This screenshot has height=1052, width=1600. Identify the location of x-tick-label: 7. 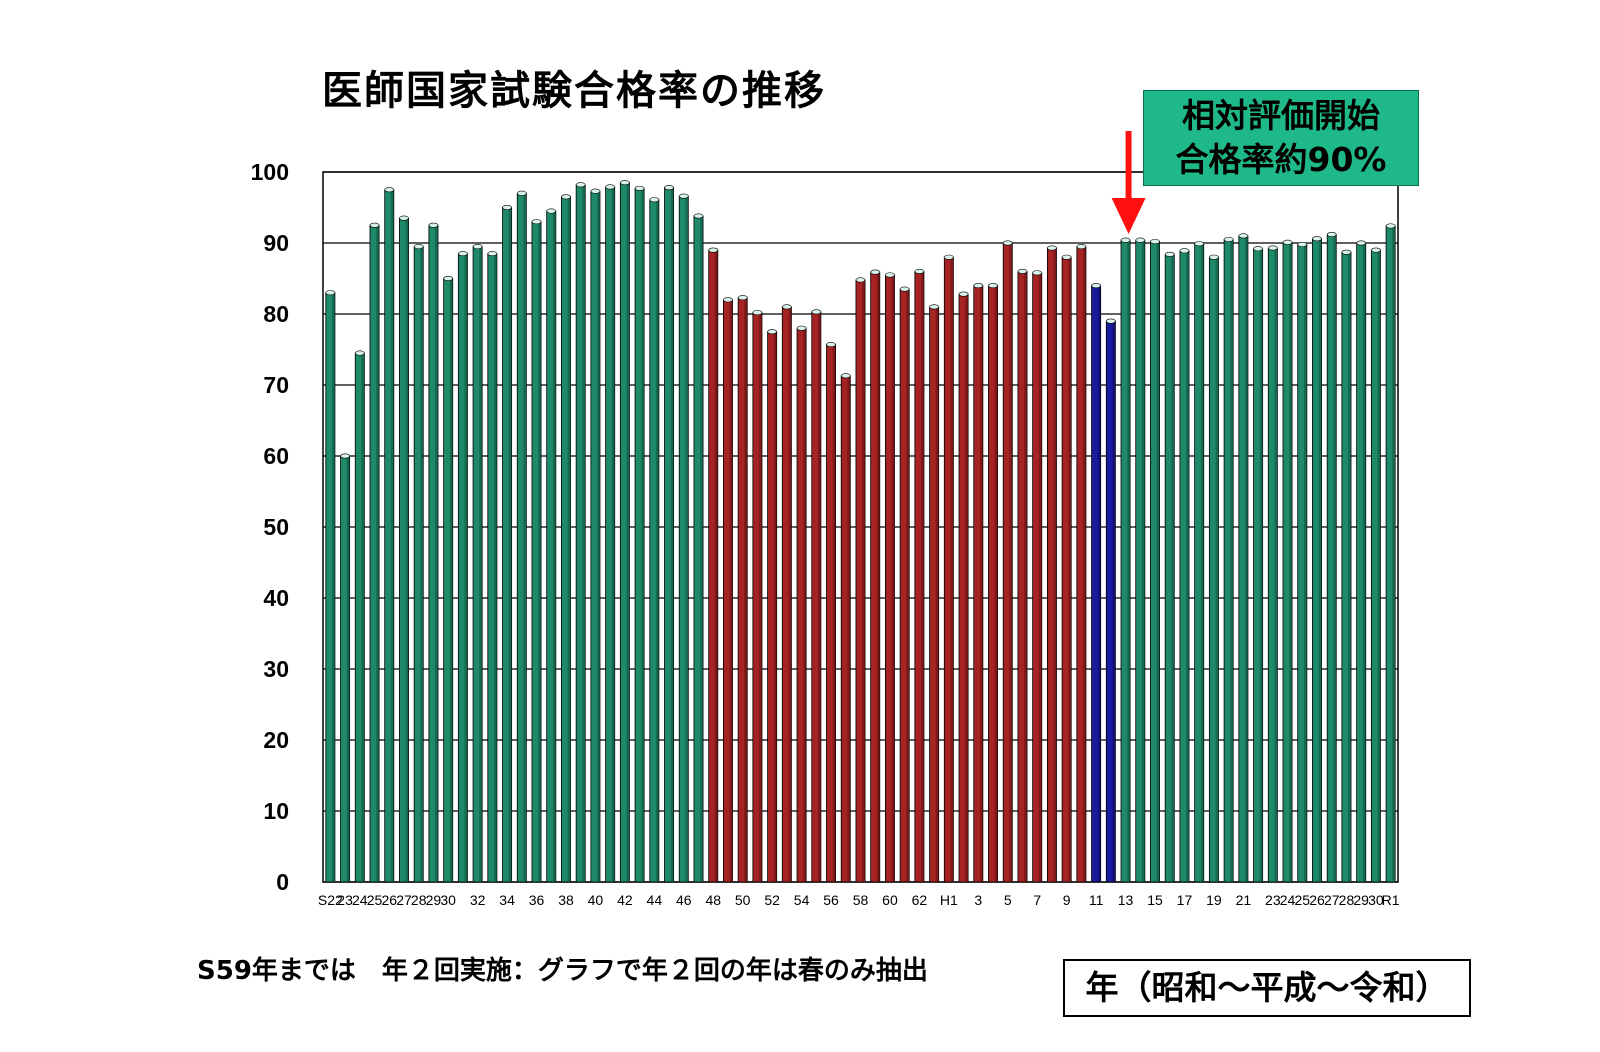
(1037, 900).